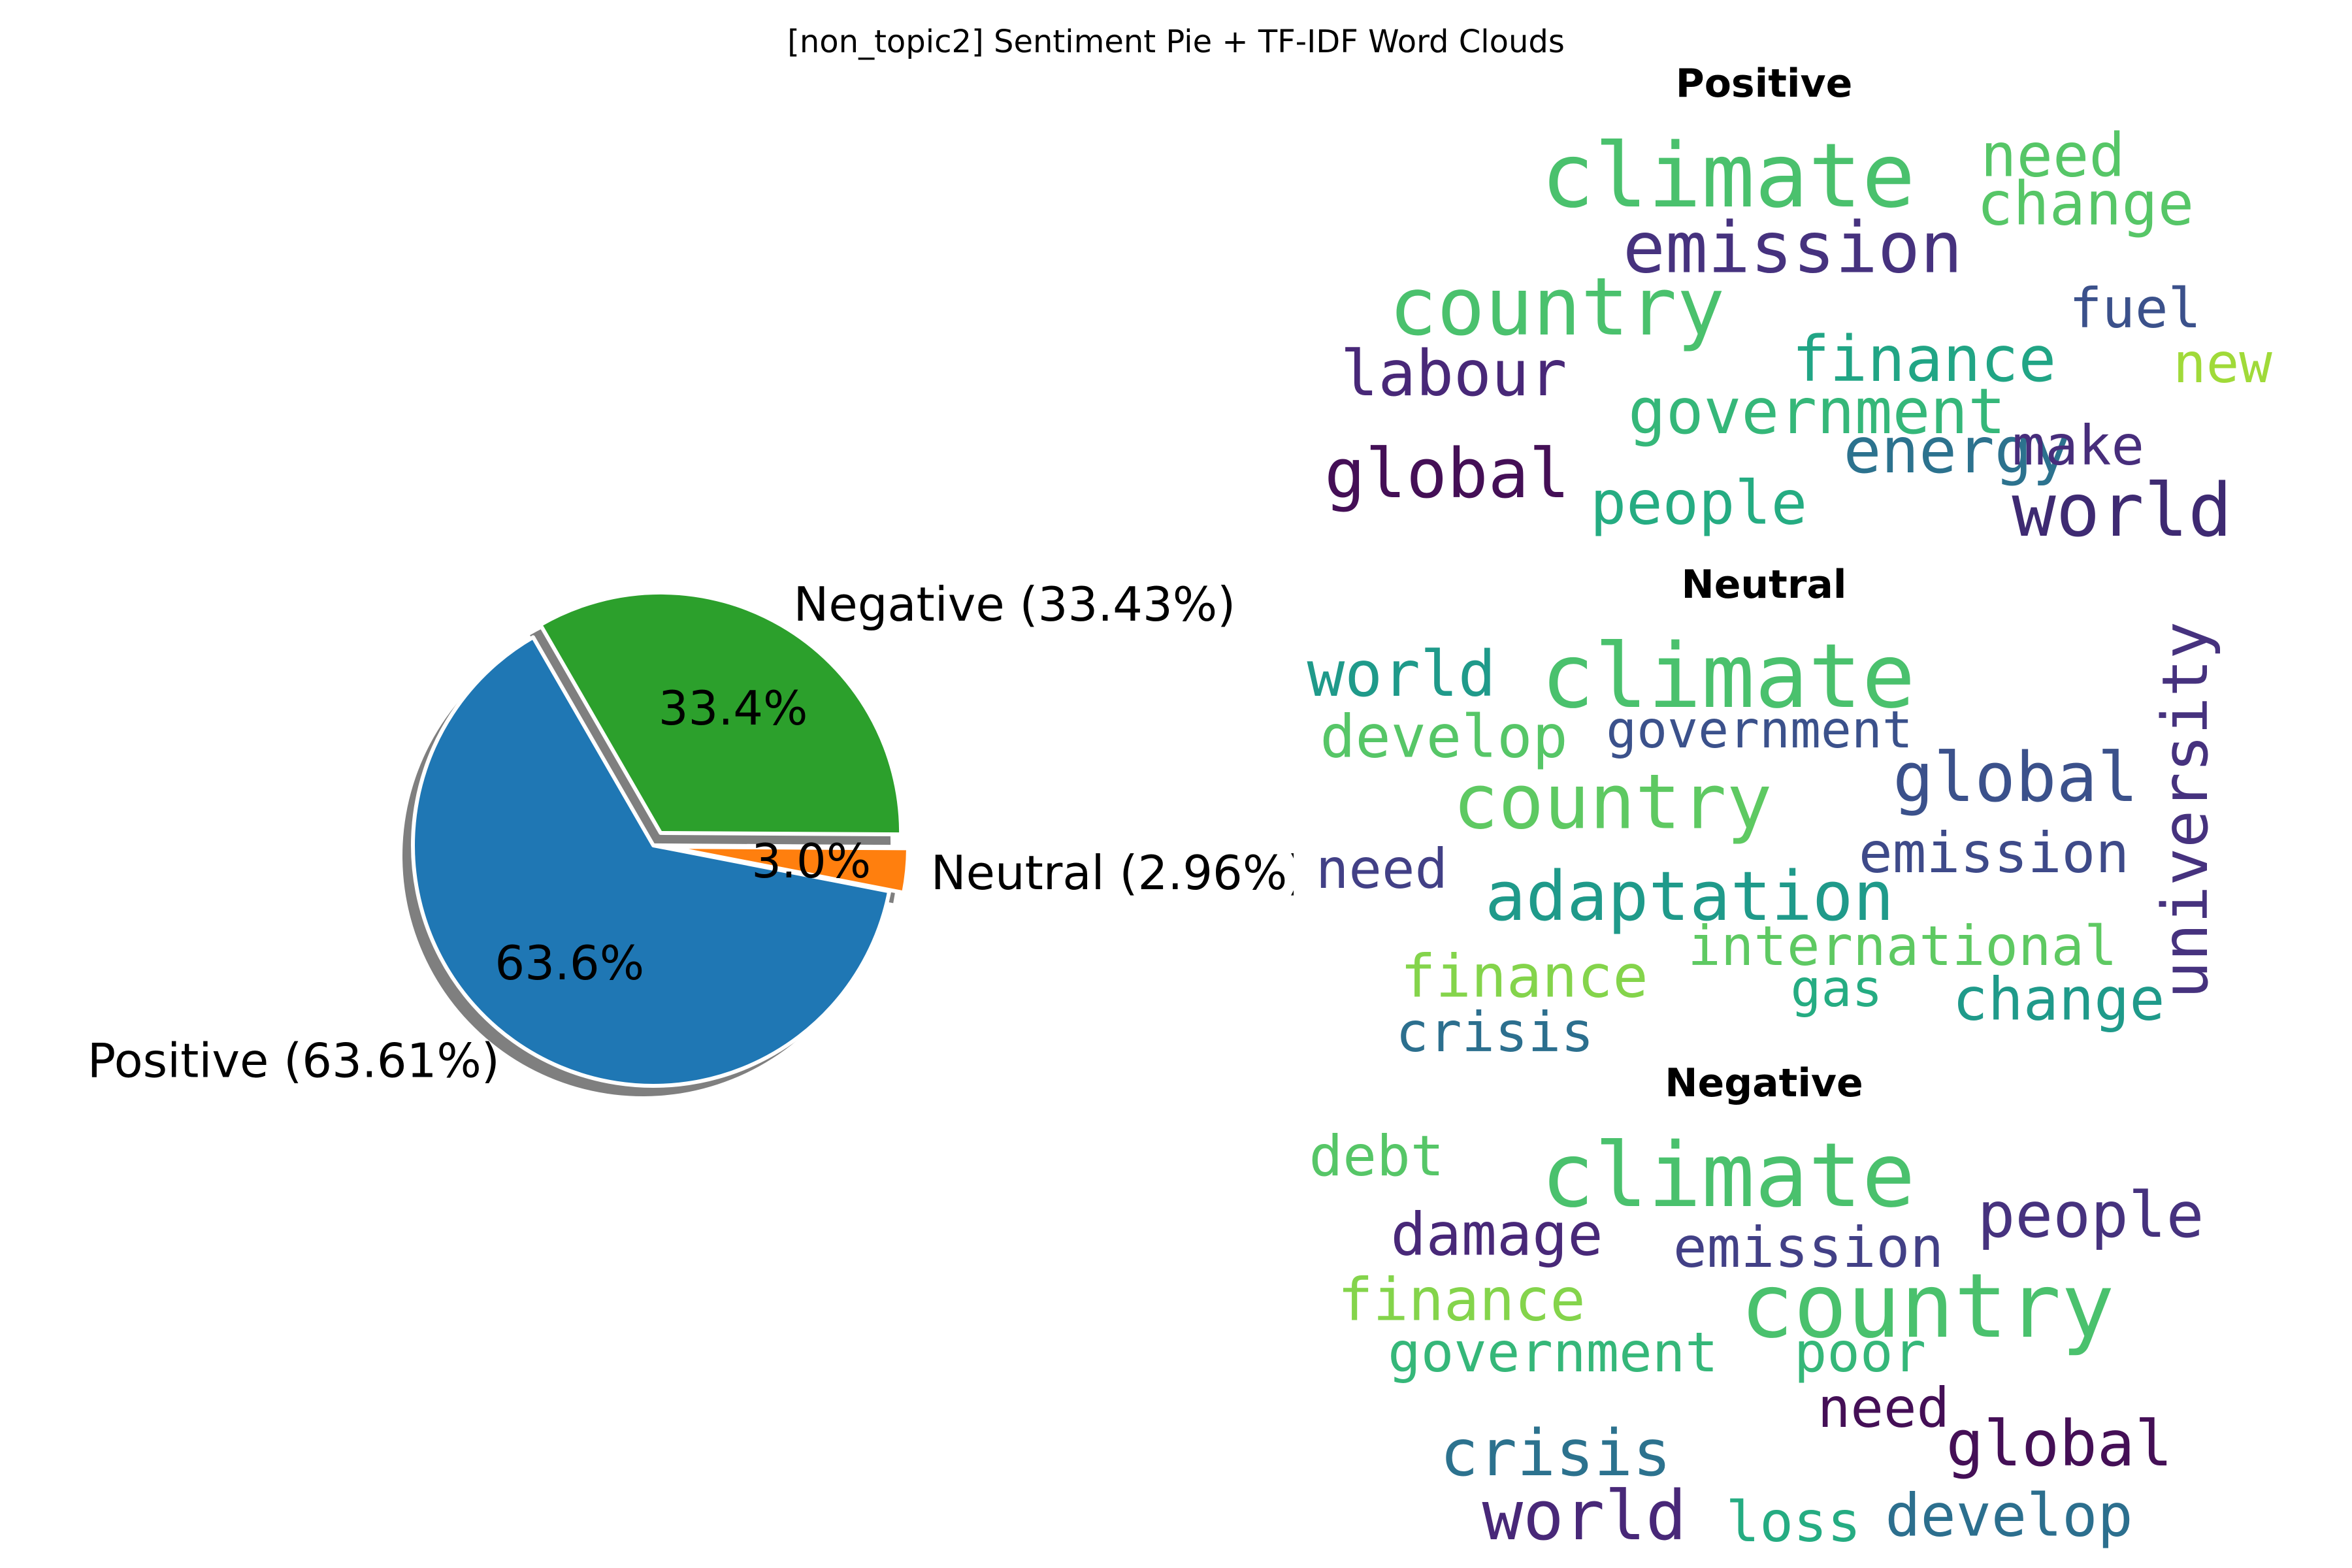  I want to click on pie-pct-label-positive: 63.6%, so click(569, 963).